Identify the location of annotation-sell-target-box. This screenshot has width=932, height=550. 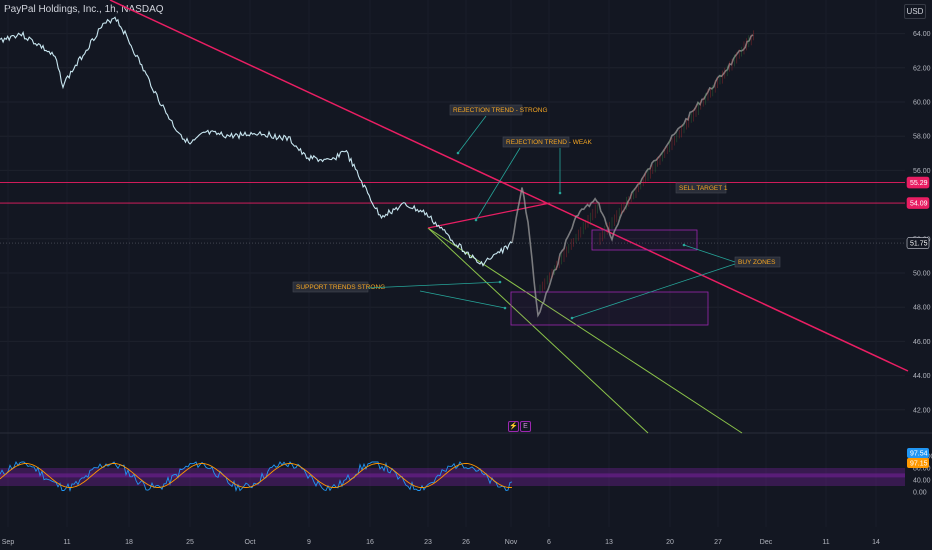
(701, 188).